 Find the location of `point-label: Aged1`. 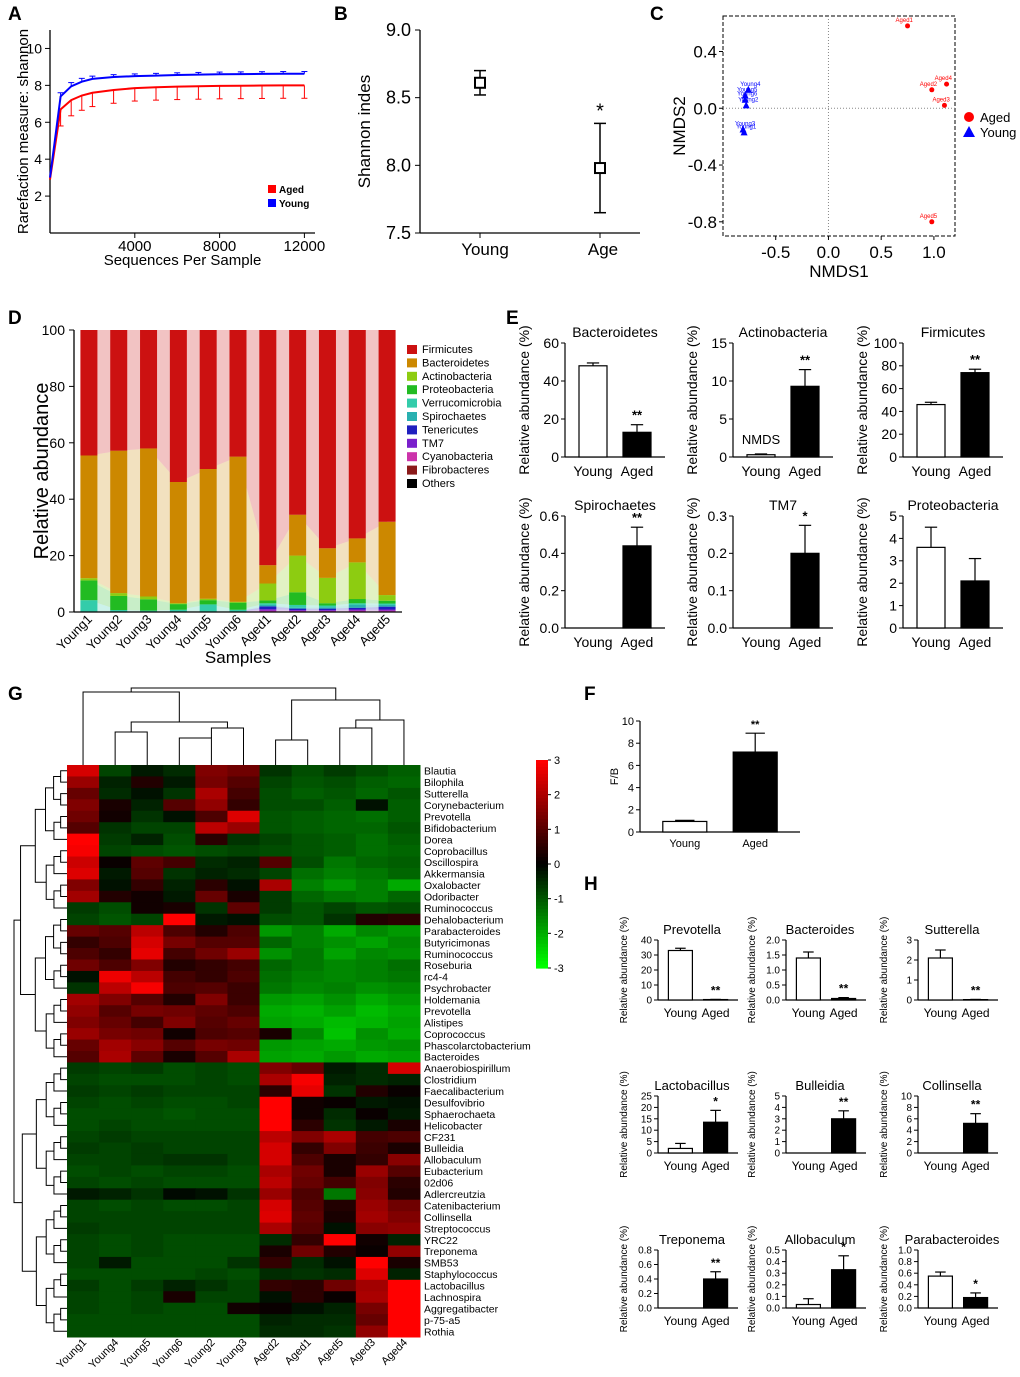

point-label: Aged1 is located at coordinates (905, 21).